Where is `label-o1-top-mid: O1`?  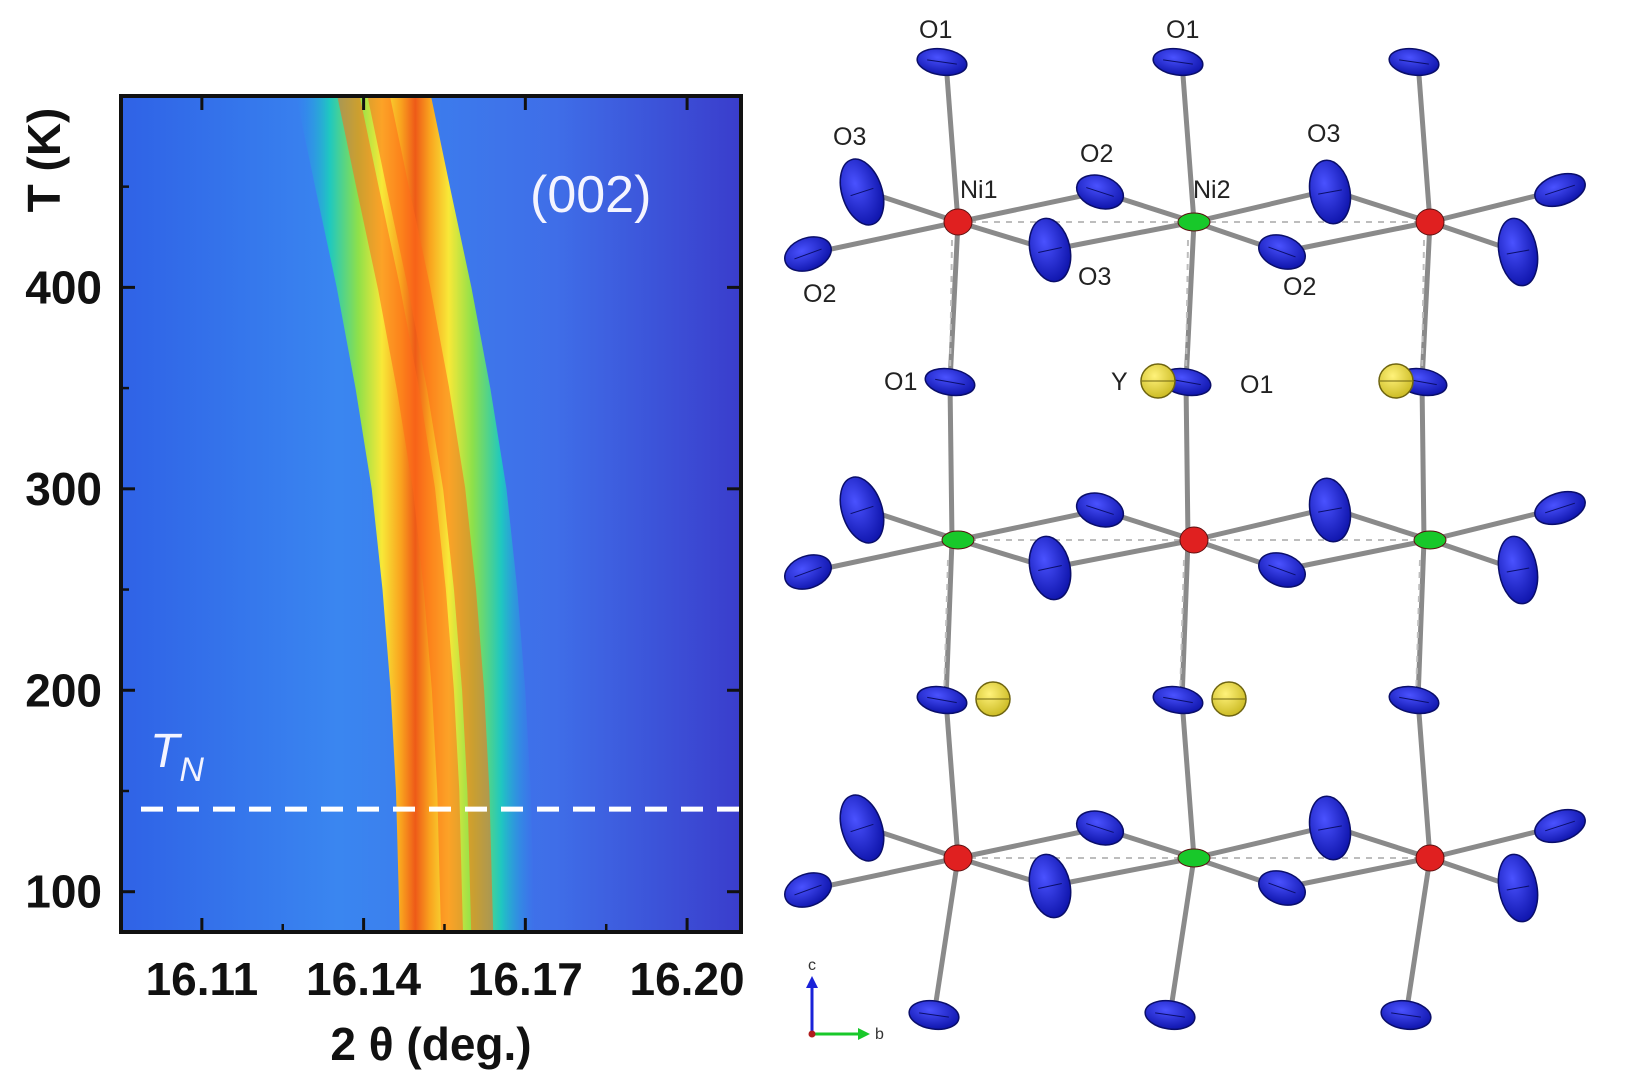 label-o1-top-mid: O1 is located at coordinates (1182, 30).